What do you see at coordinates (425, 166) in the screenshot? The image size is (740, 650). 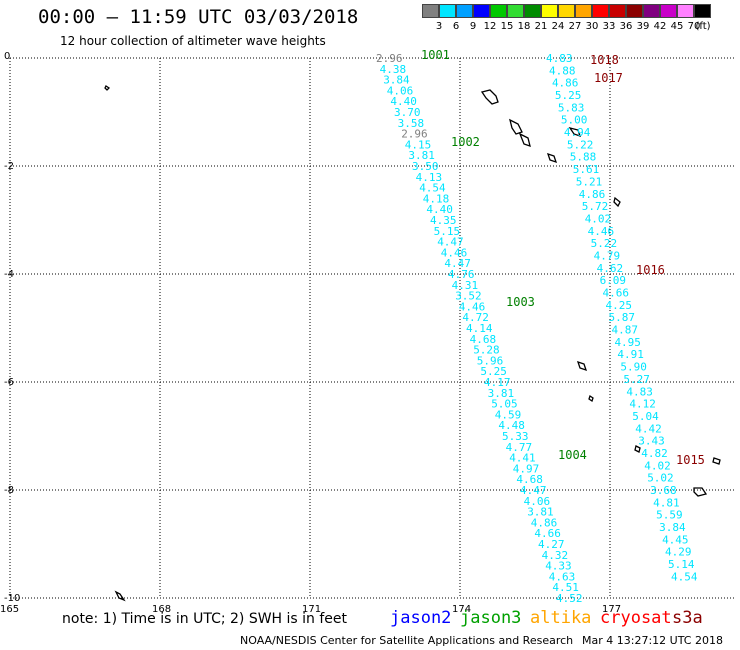 I see `wave-height-value: 3.50` at bounding box center [425, 166].